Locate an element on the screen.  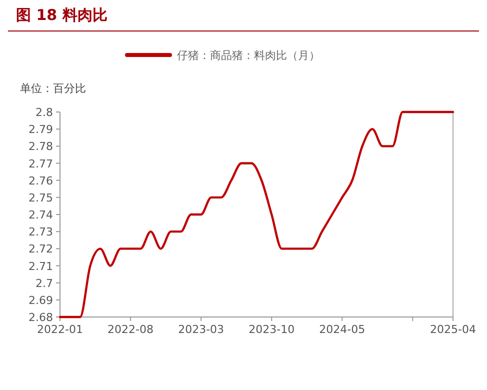
x-tick-label: 2025-04 is located at coordinates (453, 329).